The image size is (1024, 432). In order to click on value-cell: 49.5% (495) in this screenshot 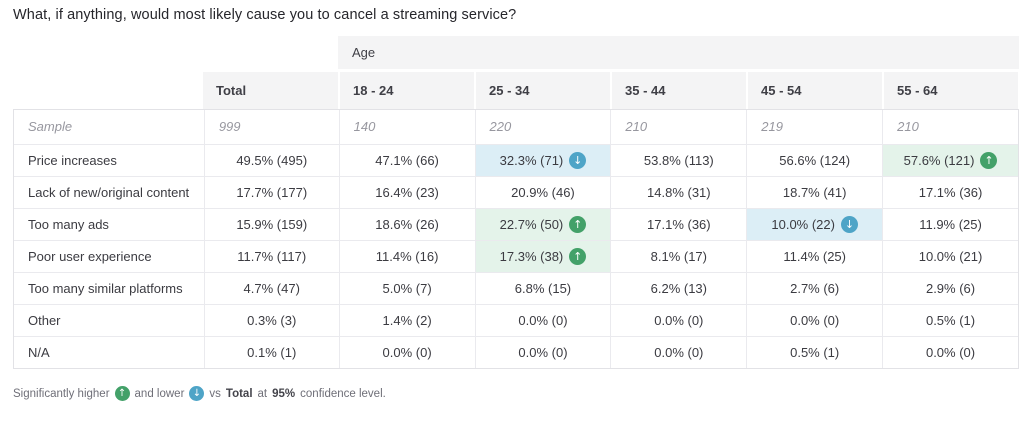, I will do `click(271, 160)`.